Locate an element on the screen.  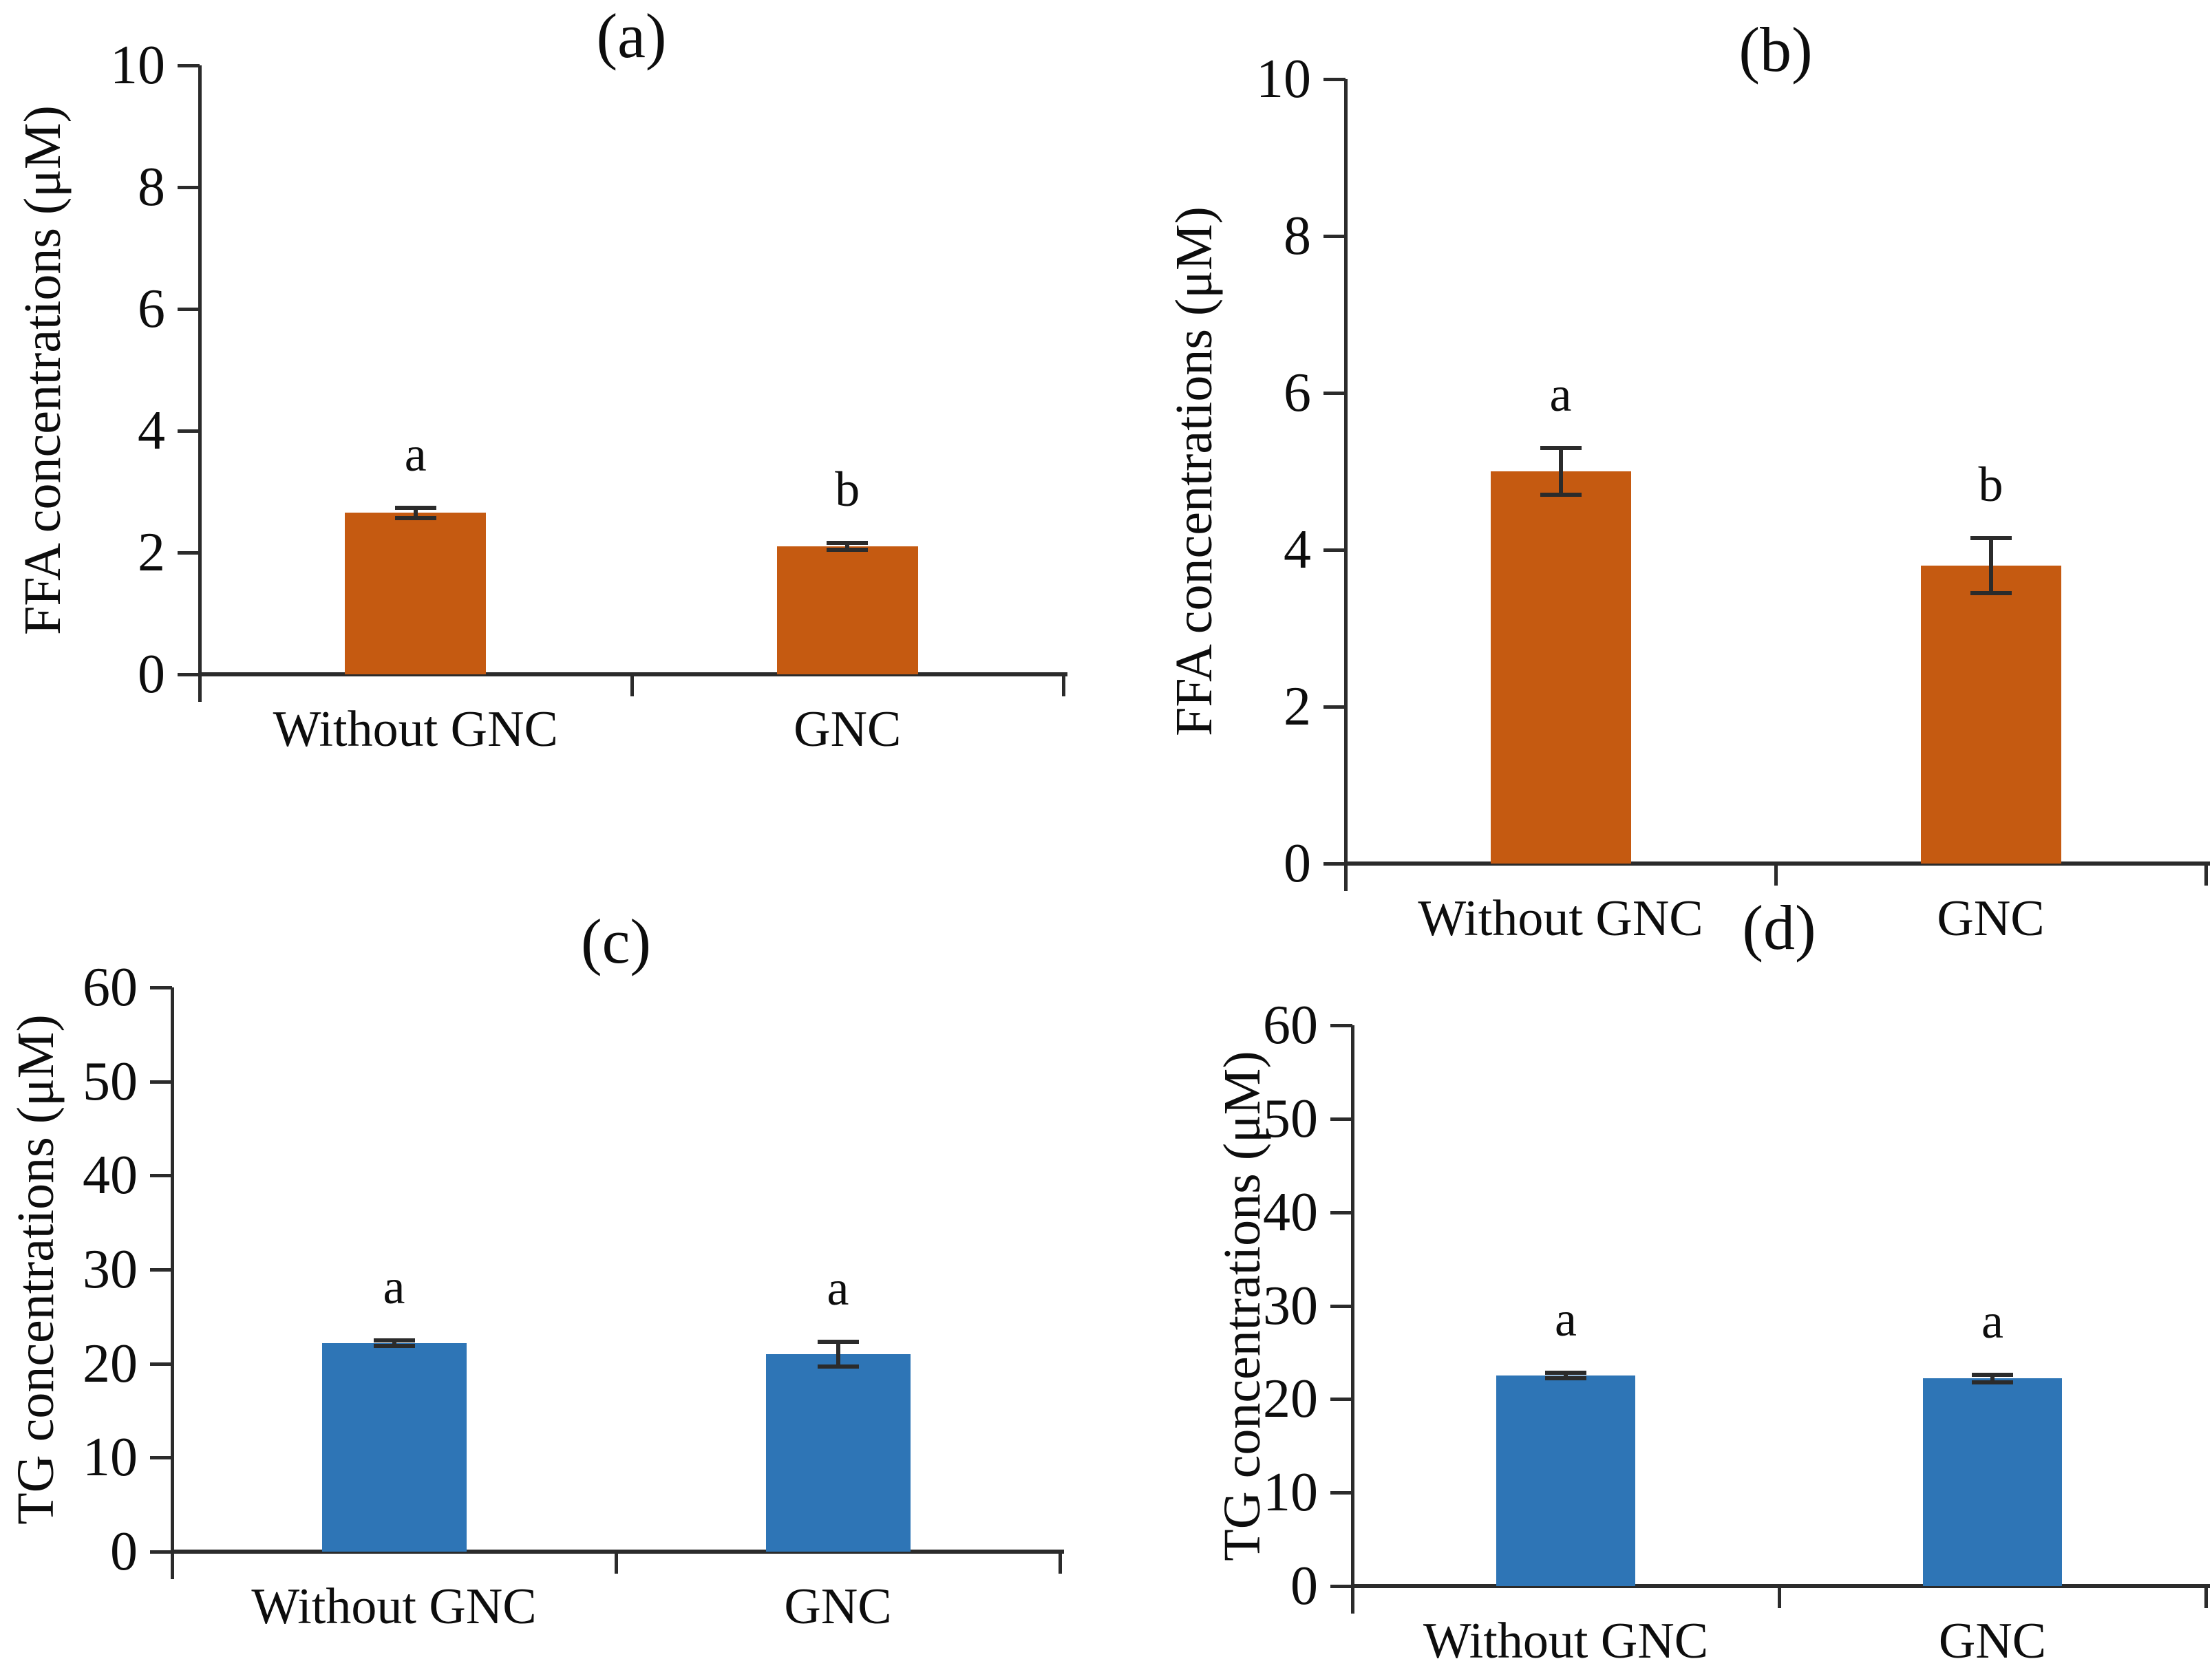
panel-title-c: (c) is located at coordinates (616, 942).